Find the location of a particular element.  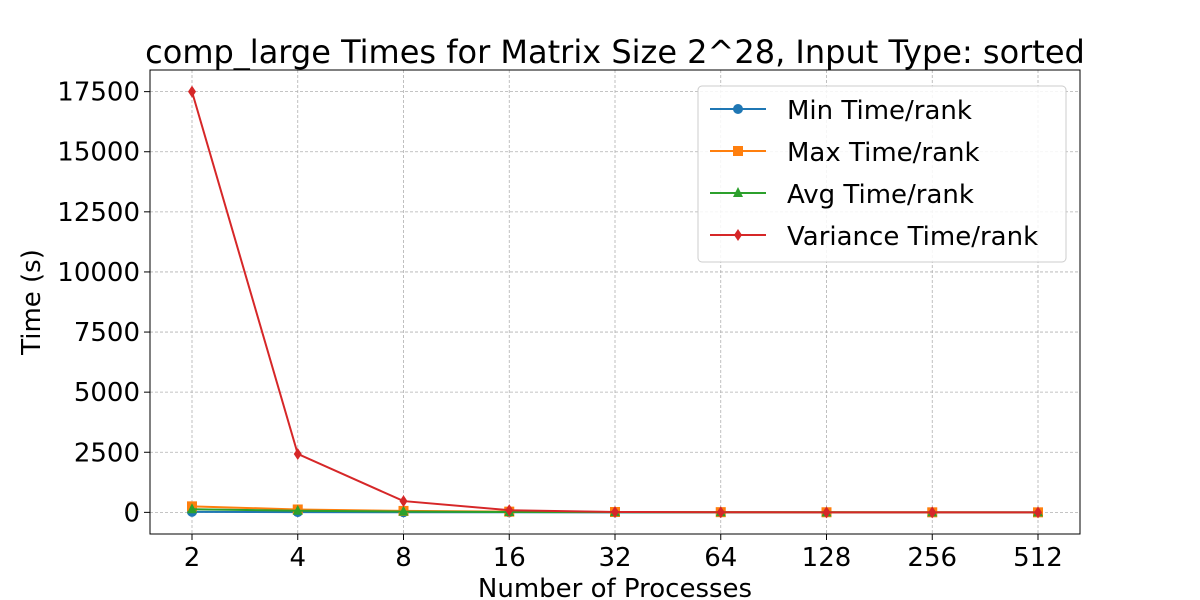

legend-label: Avg Time/rank is located at coordinates (880, 195).